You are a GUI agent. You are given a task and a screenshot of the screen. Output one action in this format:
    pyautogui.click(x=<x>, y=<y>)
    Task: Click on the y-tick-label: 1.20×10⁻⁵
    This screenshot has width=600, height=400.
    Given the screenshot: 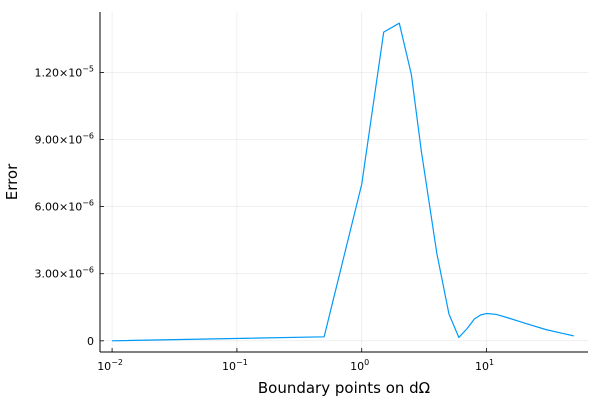 What is the action you would take?
    pyautogui.click(x=64, y=71)
    